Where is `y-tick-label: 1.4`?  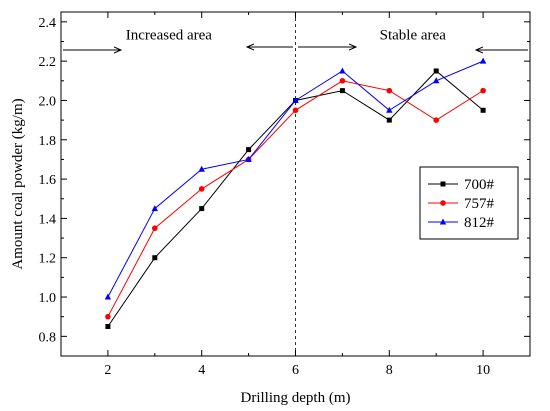 y-tick-label: 1.4 is located at coordinates (48, 219).